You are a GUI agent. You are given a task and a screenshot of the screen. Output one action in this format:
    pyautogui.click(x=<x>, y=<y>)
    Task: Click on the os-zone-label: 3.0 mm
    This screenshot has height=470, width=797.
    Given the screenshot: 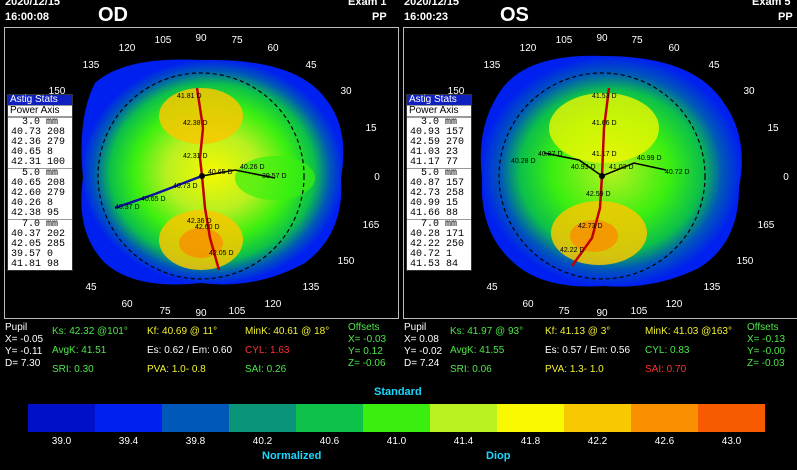 What is the action you would take?
    pyautogui.click(x=439, y=122)
    